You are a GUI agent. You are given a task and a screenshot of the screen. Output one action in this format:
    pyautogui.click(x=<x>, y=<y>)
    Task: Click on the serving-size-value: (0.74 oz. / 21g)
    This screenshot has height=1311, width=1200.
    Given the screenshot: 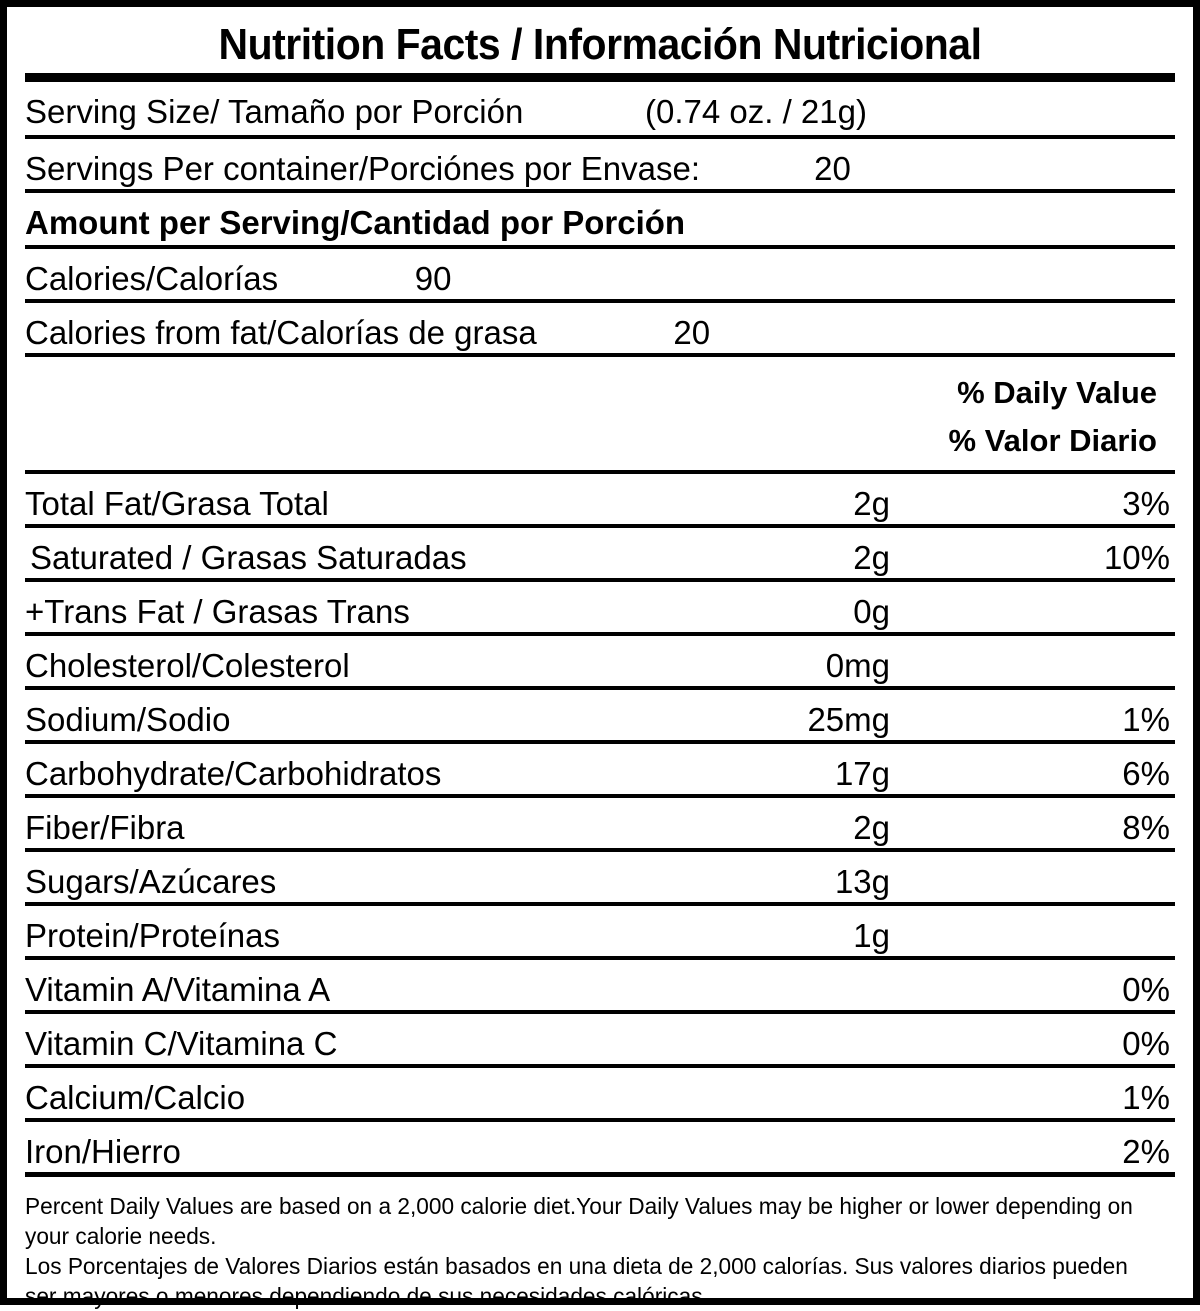 What is the action you would take?
    pyautogui.click(x=756, y=111)
    